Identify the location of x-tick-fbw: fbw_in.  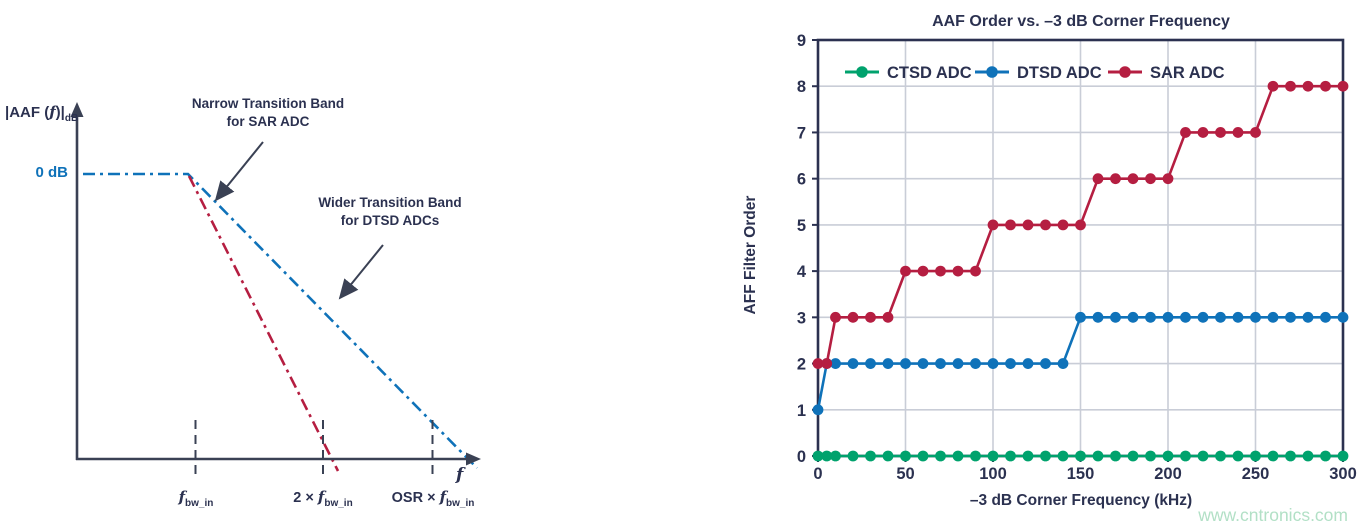
(196, 498).